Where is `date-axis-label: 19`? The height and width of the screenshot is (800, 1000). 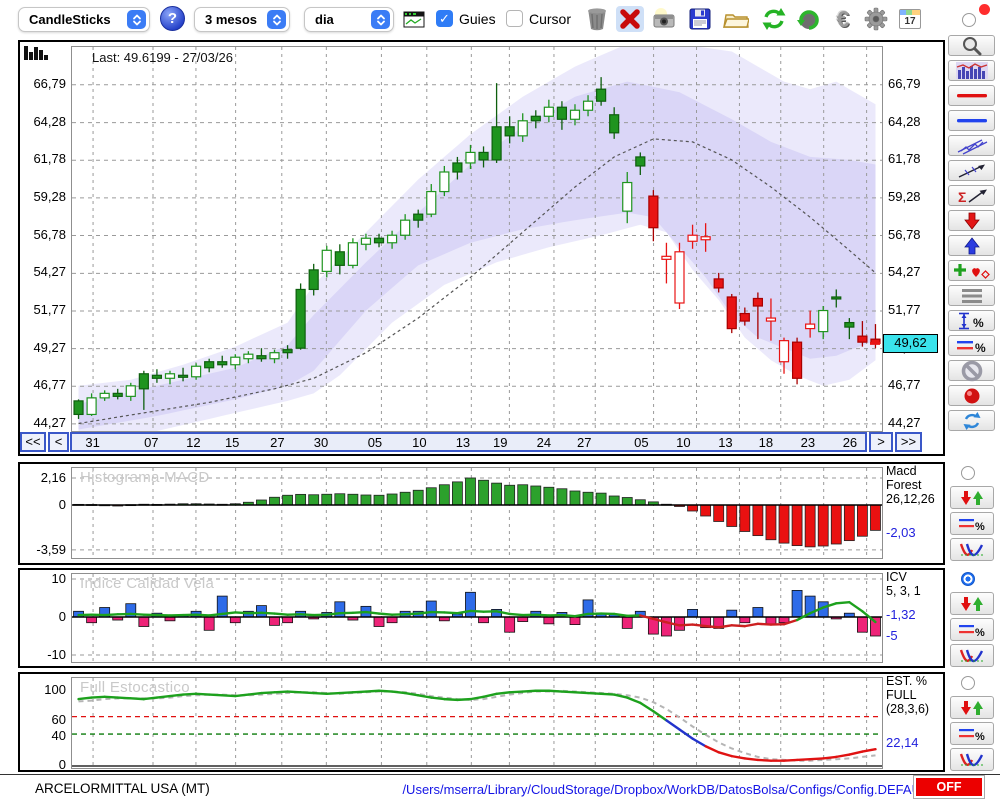 date-axis-label: 19 is located at coordinates (500, 442).